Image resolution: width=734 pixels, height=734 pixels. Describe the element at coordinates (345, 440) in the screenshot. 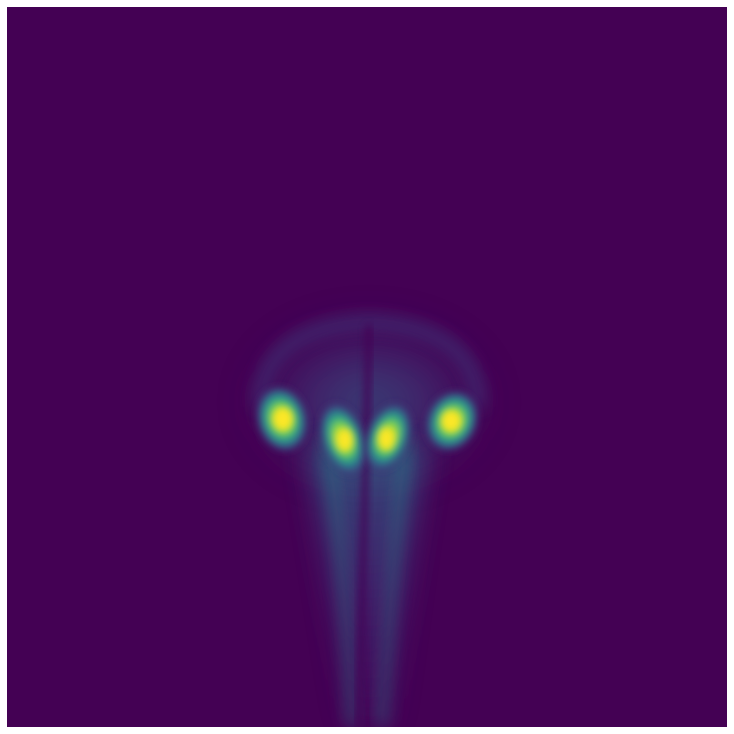

I see `lobe-2-core` at that location.